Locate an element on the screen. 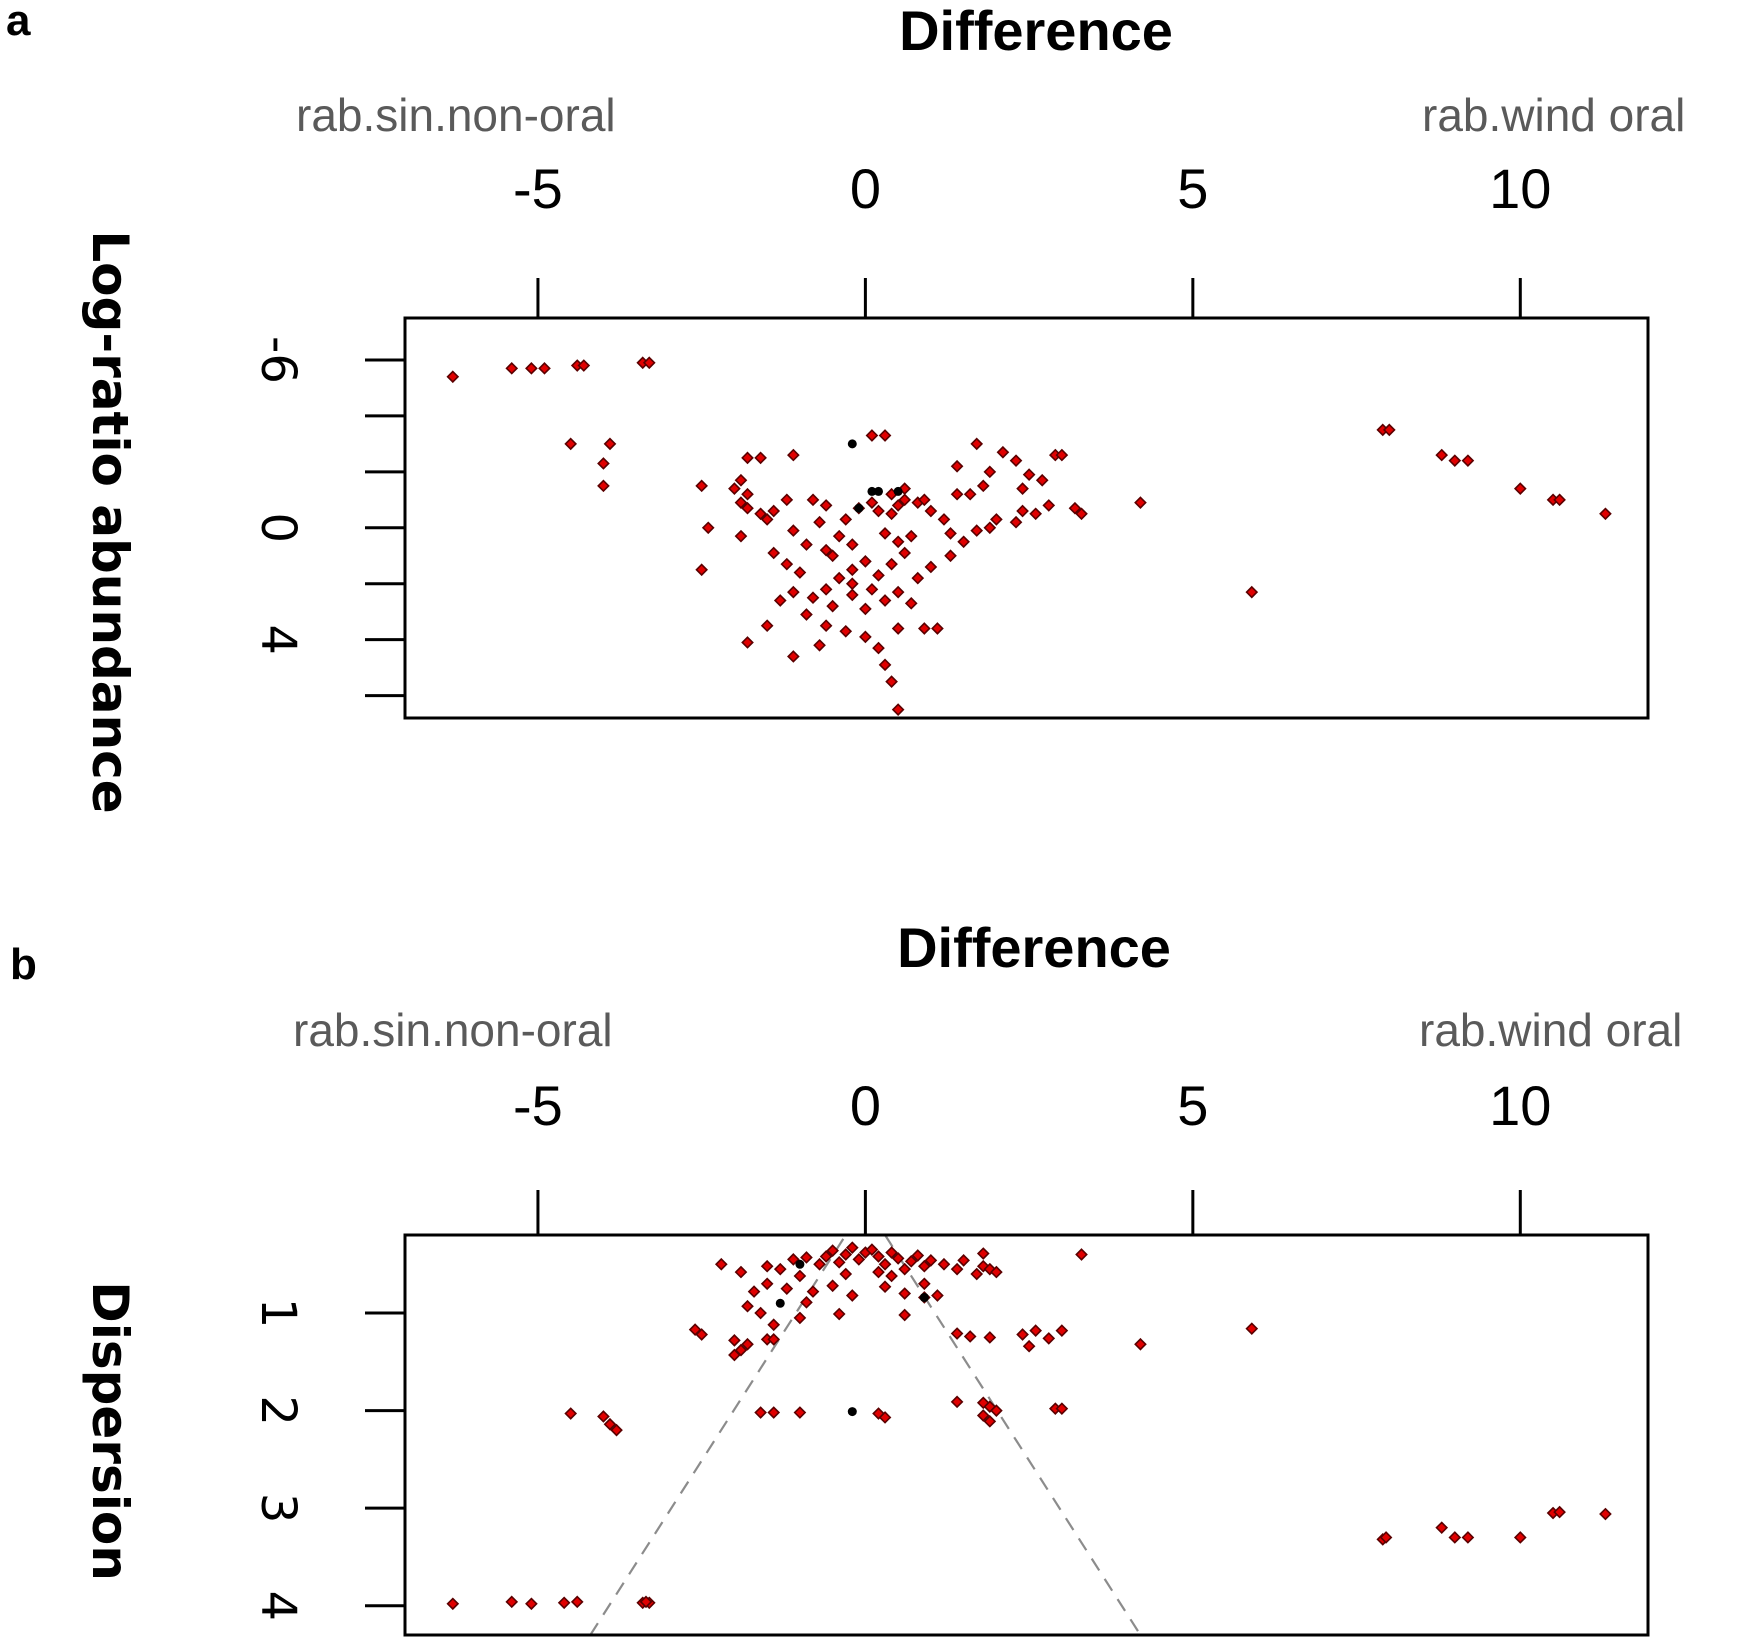 The height and width of the screenshot is (1639, 1758). panel-b-letter: b is located at coordinates (23, 964).